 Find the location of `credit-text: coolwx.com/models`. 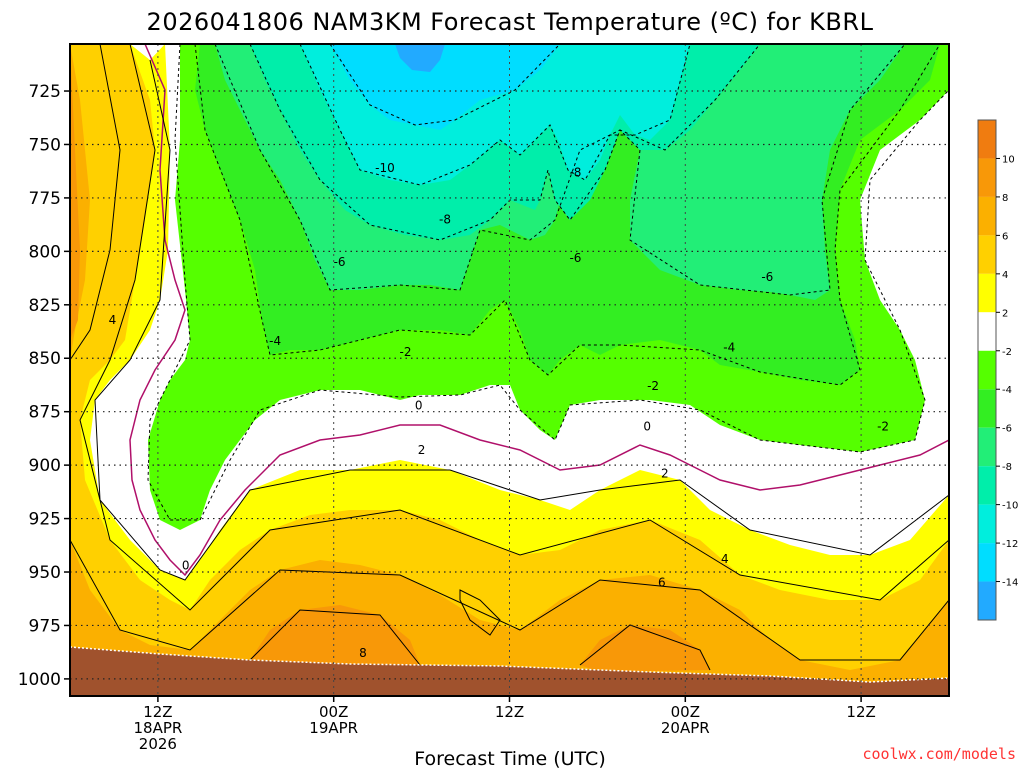

credit-text: coolwx.com/models is located at coordinates (939, 754).